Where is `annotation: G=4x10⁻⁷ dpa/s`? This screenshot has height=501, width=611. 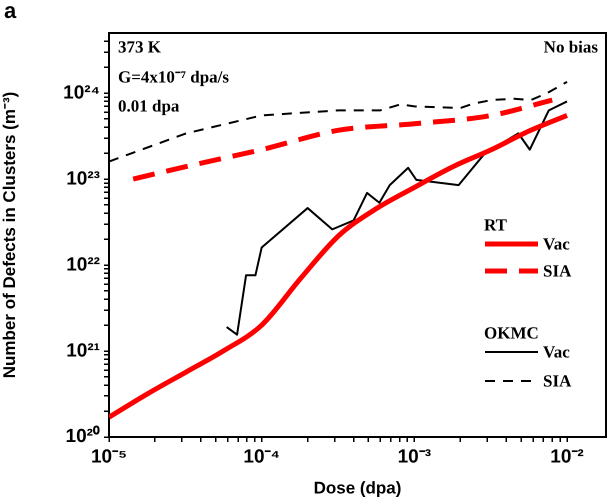 annotation: G=4x10⁻⁷ dpa/s is located at coordinates (174, 76).